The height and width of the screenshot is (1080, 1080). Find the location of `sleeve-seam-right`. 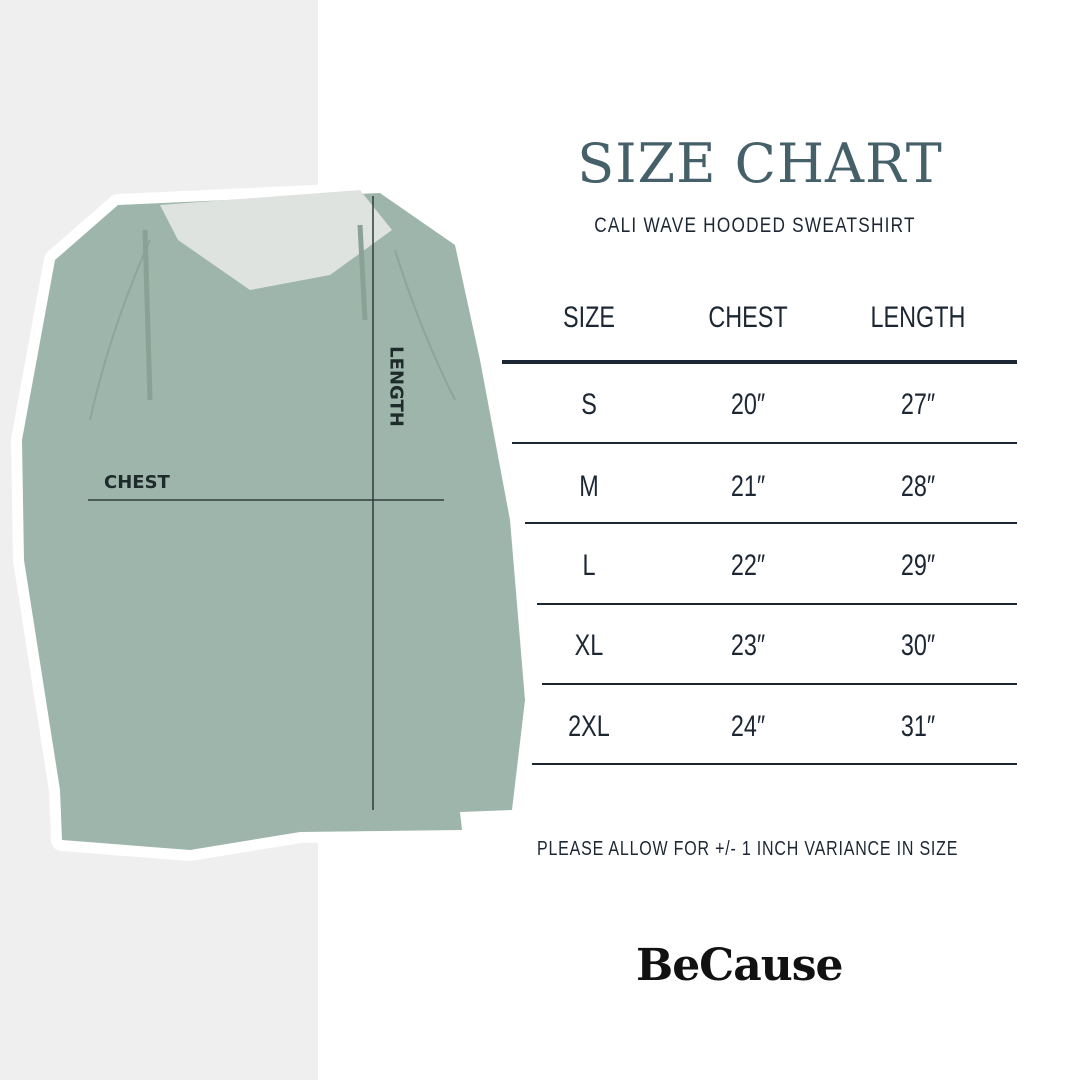

sleeve-seam-right is located at coordinates (425, 325).